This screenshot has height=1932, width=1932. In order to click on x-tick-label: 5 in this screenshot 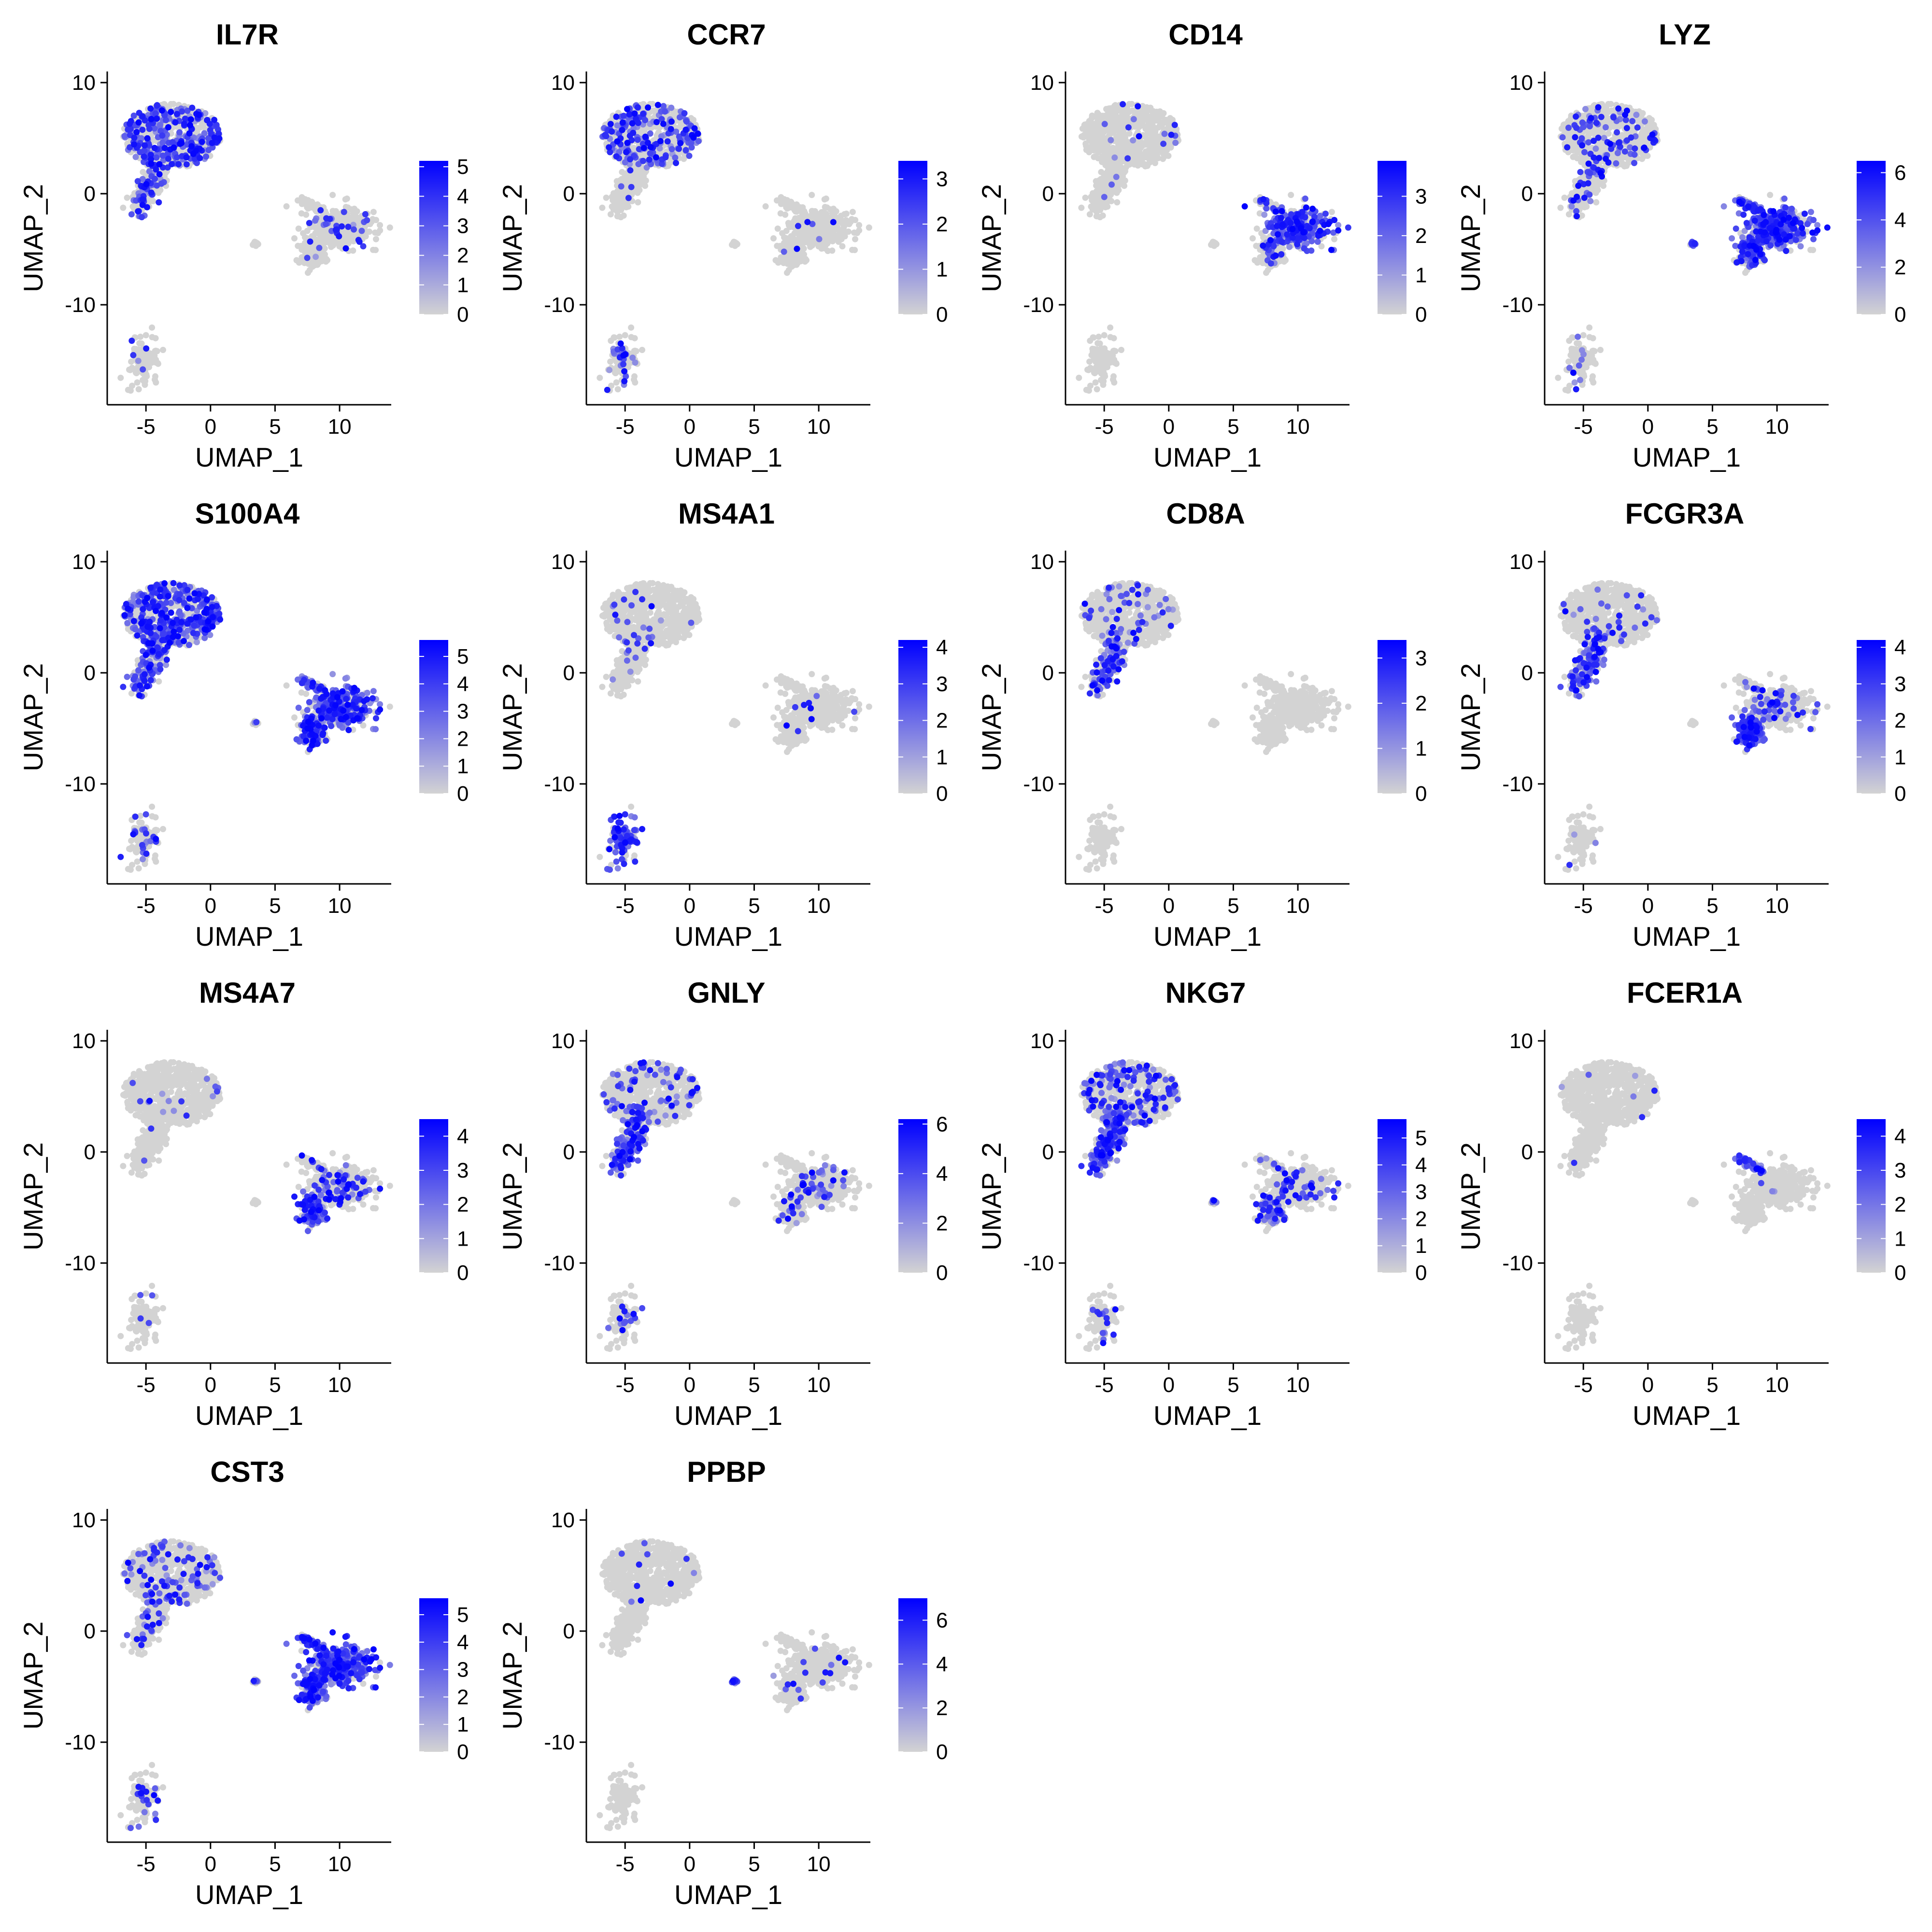, I will do `click(275, 427)`.